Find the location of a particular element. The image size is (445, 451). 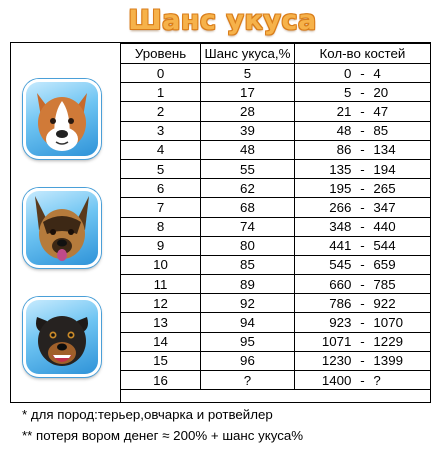

cell-bones-range: 86-134 is located at coordinates (362, 149).